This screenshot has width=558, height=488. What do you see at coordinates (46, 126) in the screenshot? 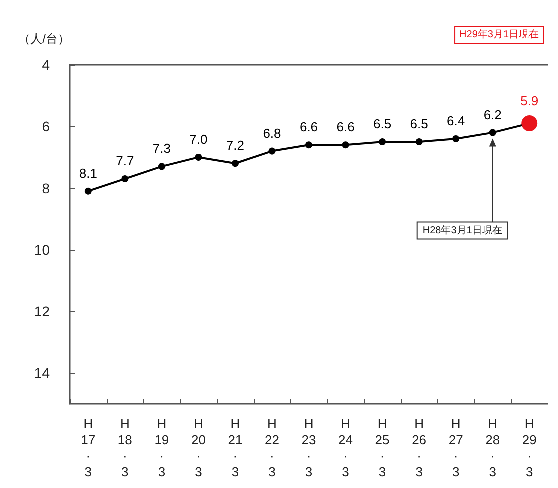
I see `y-tick-label: 6` at bounding box center [46, 126].